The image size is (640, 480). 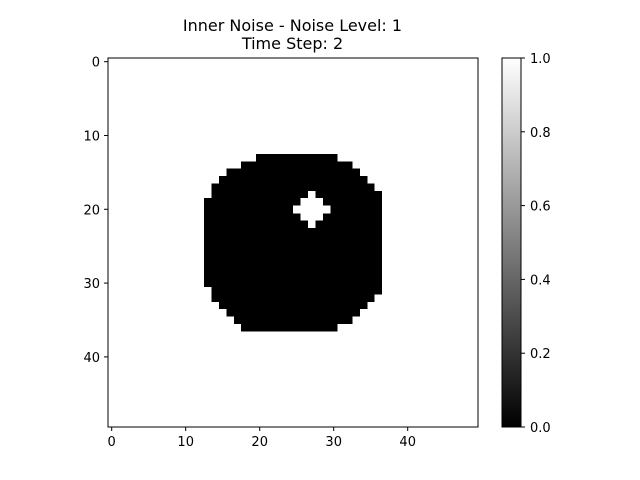 I want to click on colorbar-gradient, so click(x=511, y=242).